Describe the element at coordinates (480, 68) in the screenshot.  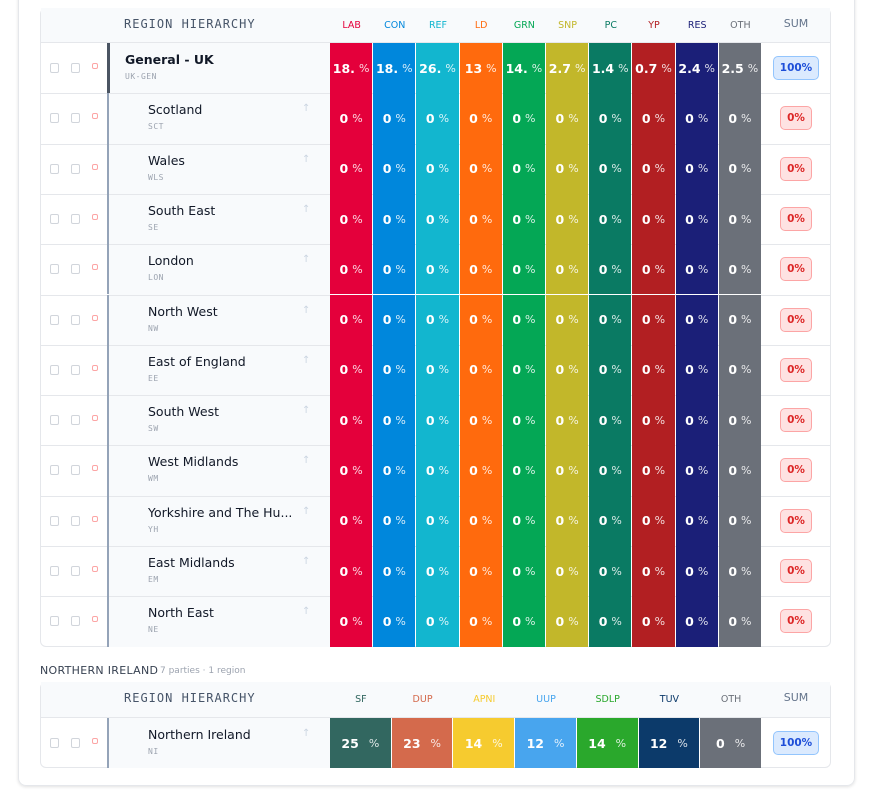
I see `vote-cell: 13%` at that location.